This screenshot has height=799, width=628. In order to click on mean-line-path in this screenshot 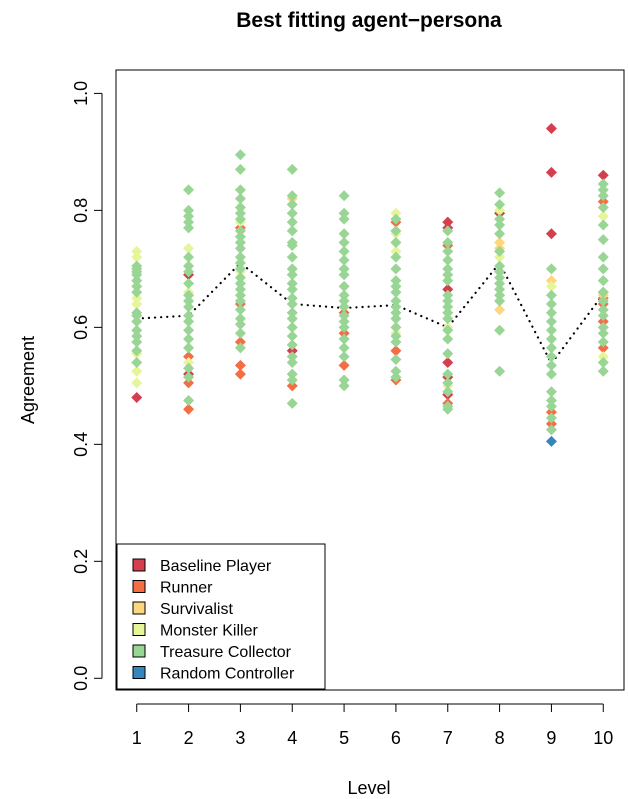, I will do `click(370, 313)`.